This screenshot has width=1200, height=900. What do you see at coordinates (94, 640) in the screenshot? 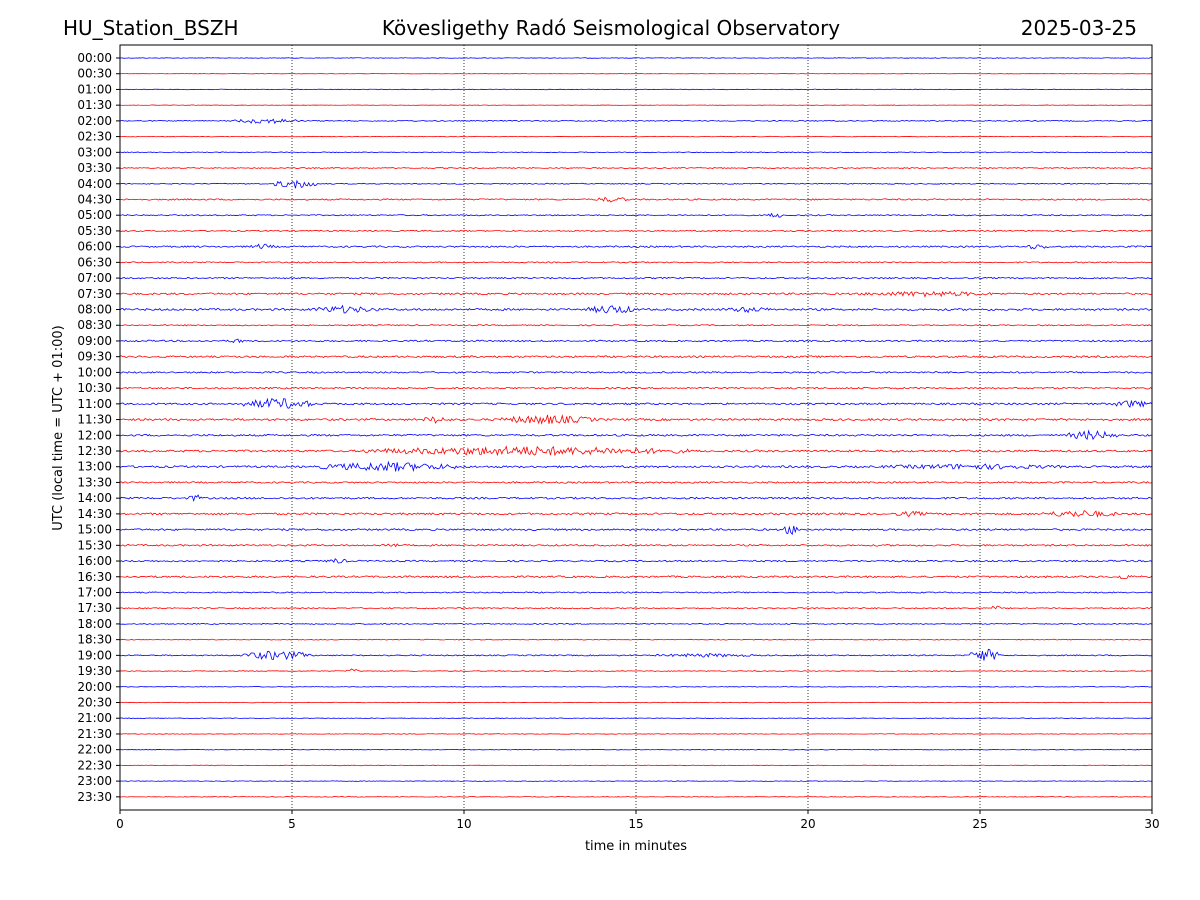
I see `row-label-37: 18:30` at bounding box center [94, 640].